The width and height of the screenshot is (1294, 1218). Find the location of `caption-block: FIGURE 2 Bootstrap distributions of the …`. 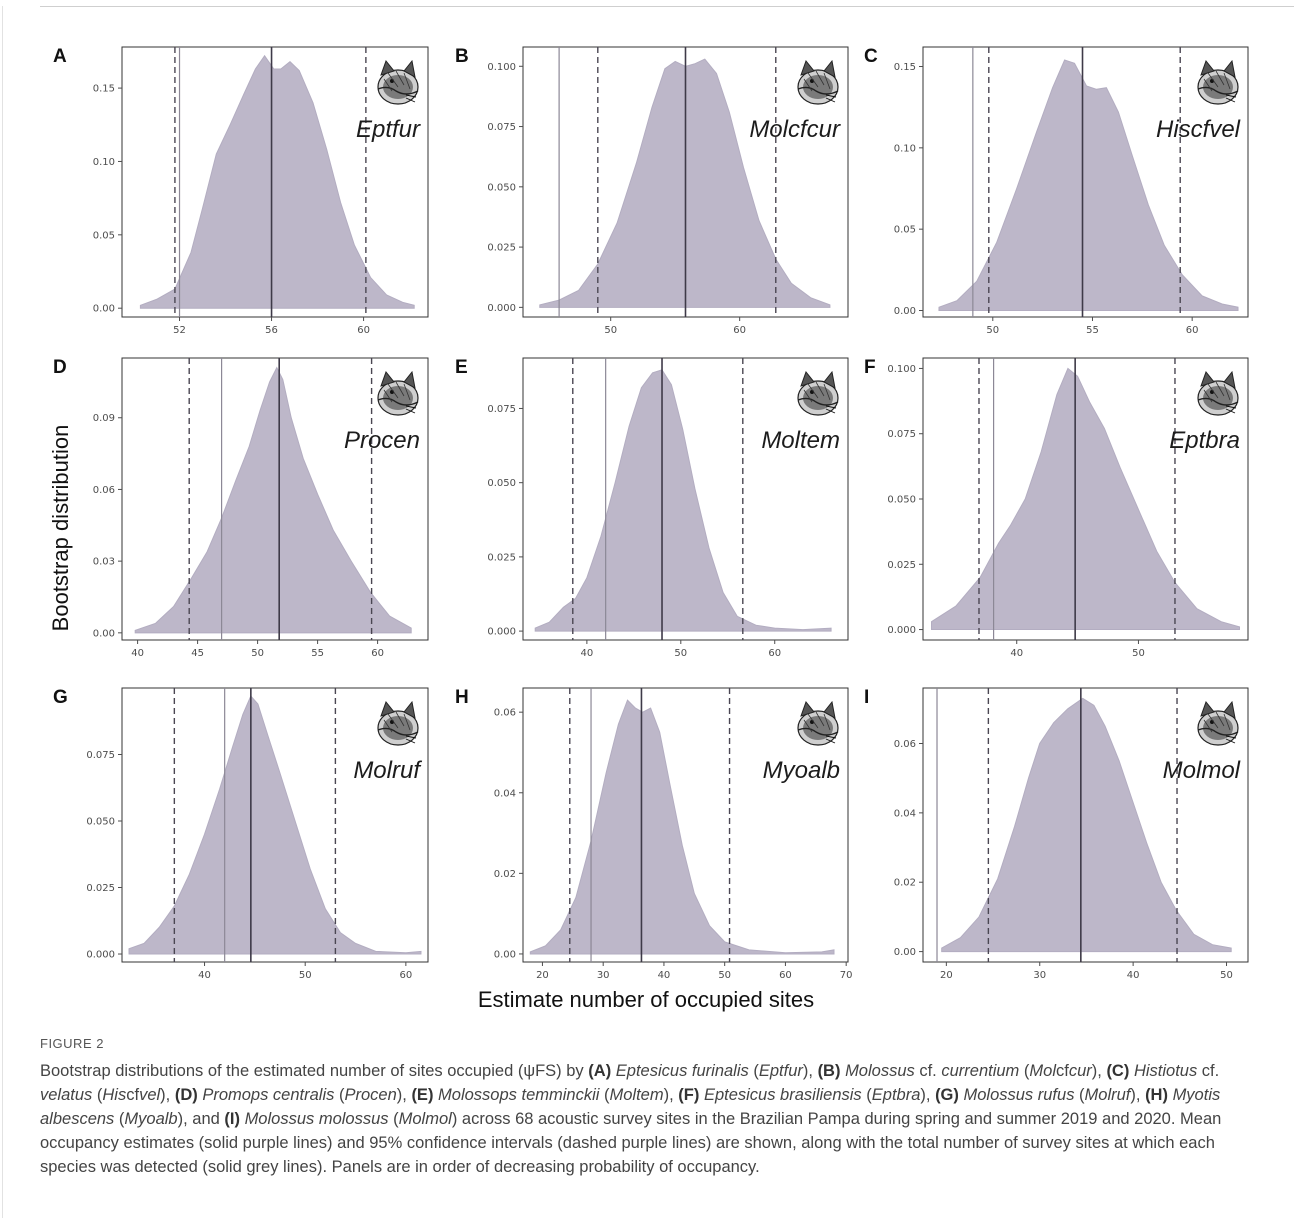

caption-block: FIGURE 2 Bootstrap distributions of the … is located at coordinates (650, 1107).